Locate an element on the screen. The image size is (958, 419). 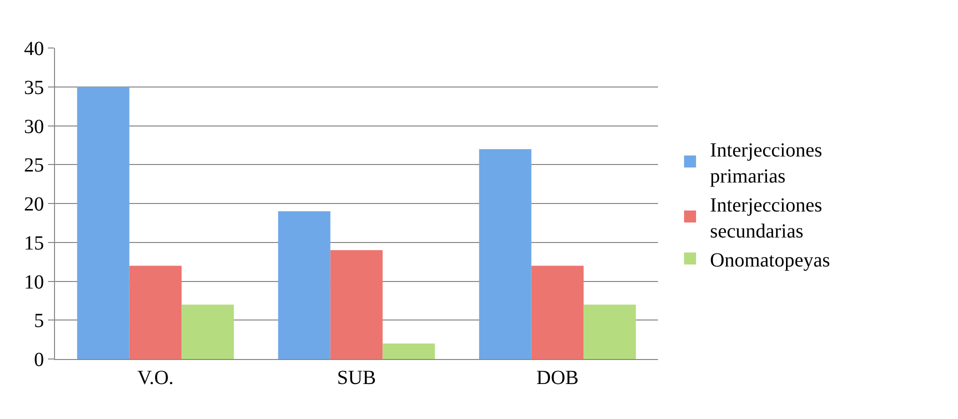
y-tick-label: 0 is located at coordinates (39, 360).